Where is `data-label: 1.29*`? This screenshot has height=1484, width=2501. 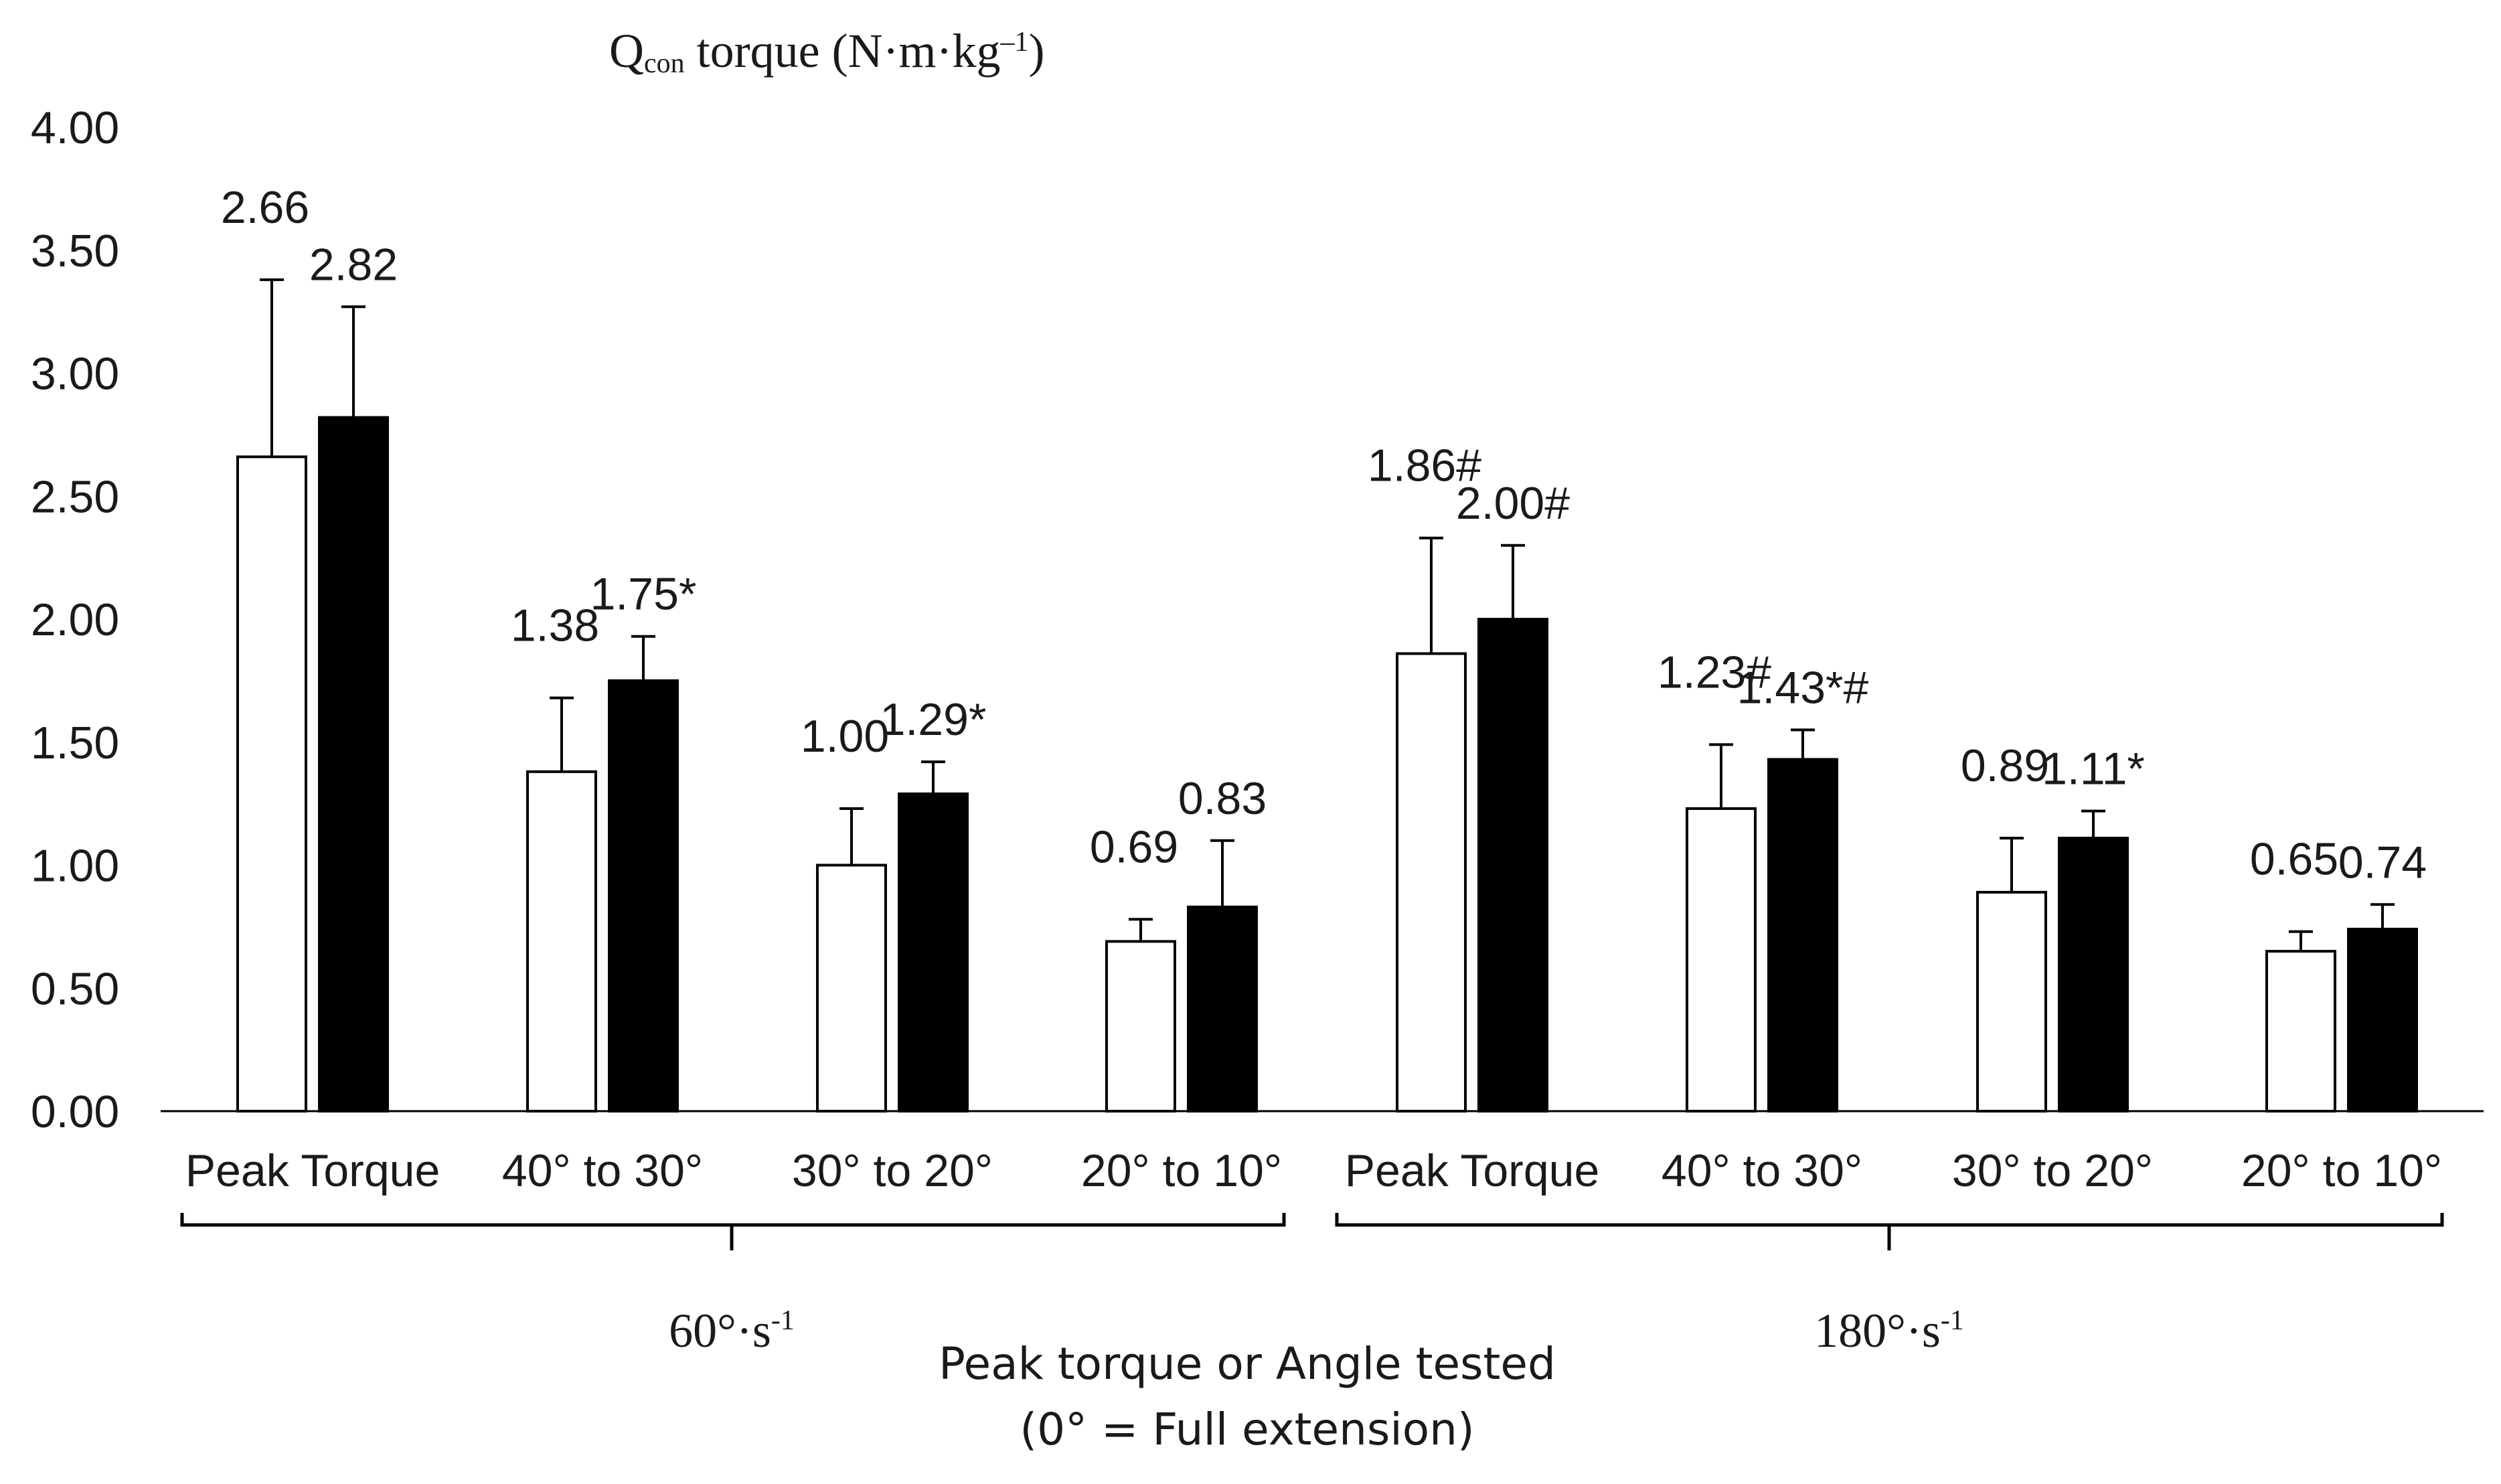 data-label: 1.29* is located at coordinates (933, 720).